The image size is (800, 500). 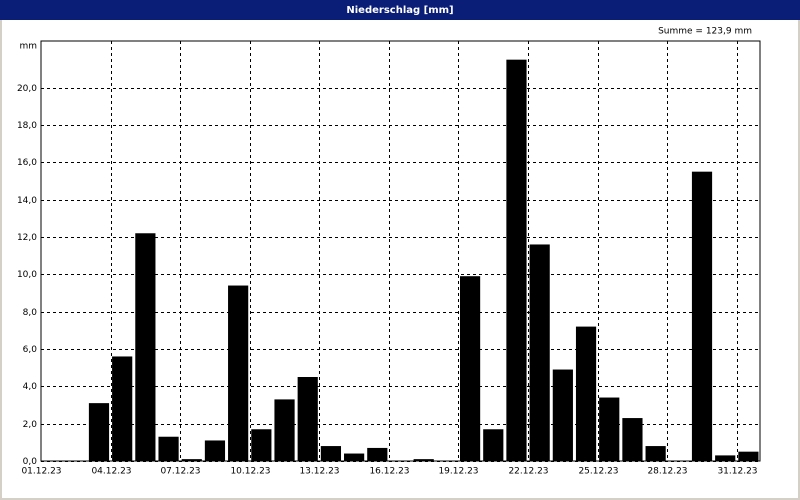 What do you see at coordinates (41, 472) in the screenshot?
I see `x-tick-label: 01.12.23` at bounding box center [41, 472].